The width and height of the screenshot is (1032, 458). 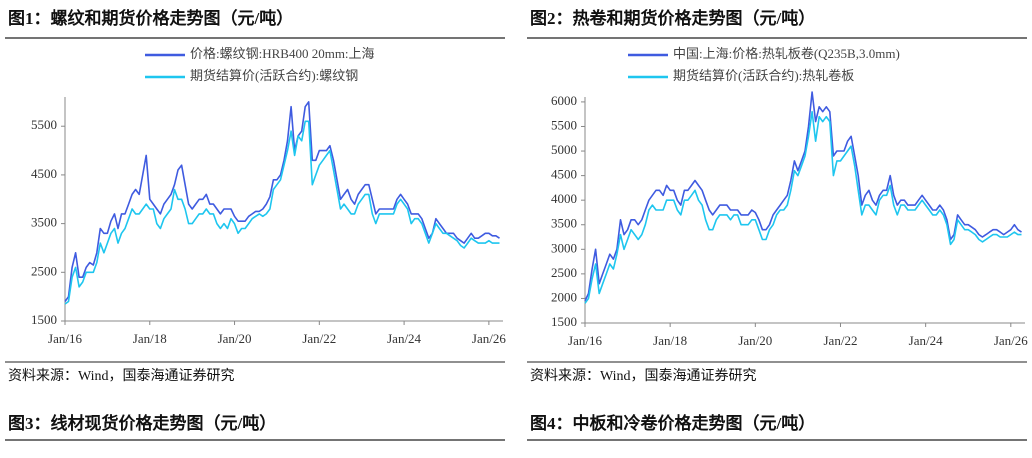 I want to click on y-tick-label: 4000, so click(x=564, y=198).